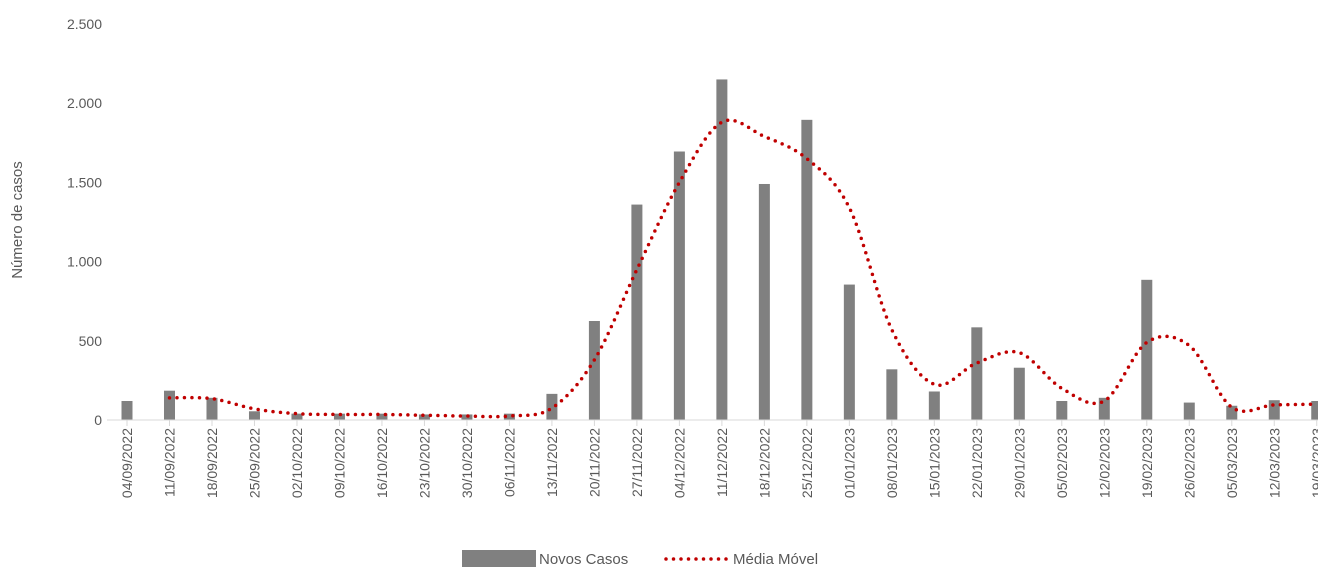 This screenshot has width=1318, height=567. Describe the element at coordinates (1189, 463) in the screenshot. I see `x-tick-label: 26/02/2023` at that location.